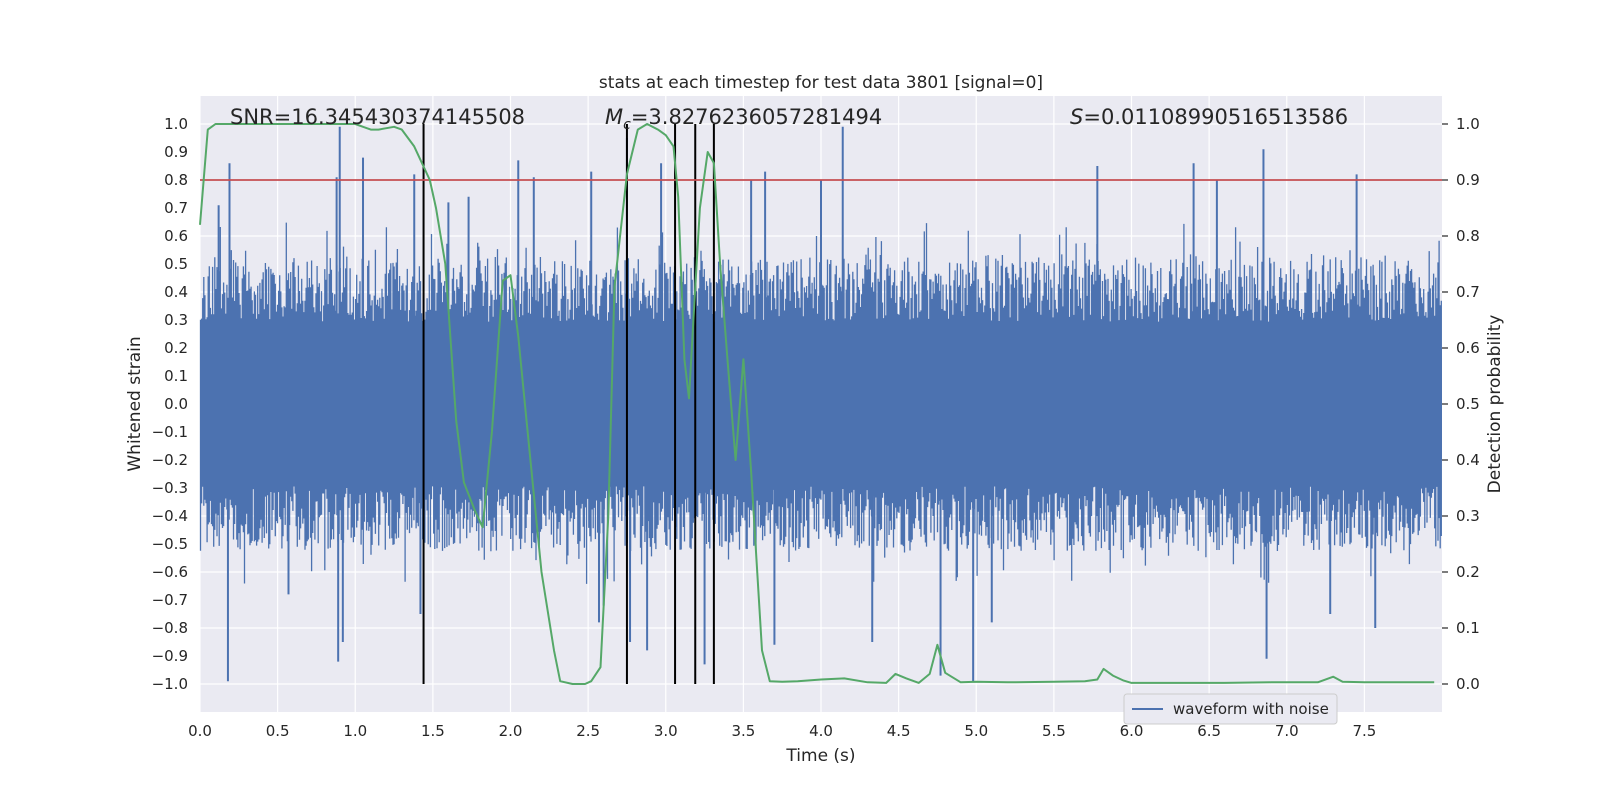 The image size is (1600, 800). I want to click on x-tick-label: 0.5, so click(278, 731).